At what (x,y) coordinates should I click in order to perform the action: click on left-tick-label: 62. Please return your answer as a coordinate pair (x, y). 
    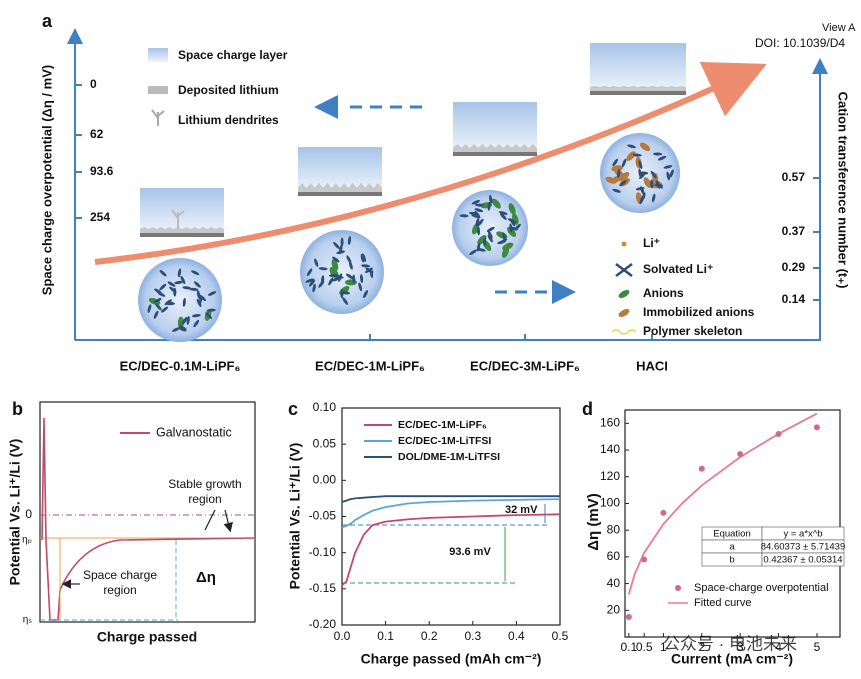
    Looking at the image, I should click on (97, 134).